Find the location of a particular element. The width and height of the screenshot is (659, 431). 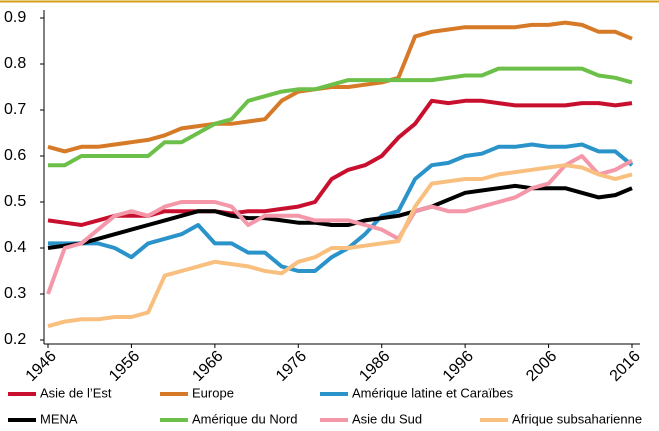

x-tick-label: 1966 is located at coordinates (207, 366).